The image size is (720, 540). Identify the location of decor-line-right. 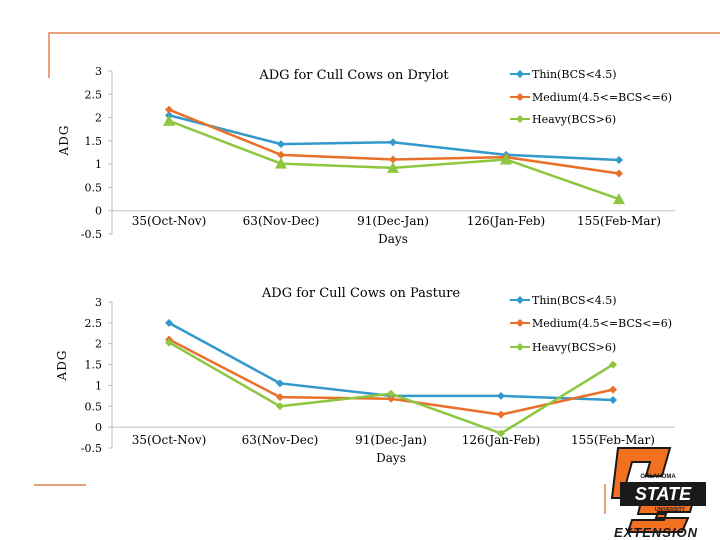
(605, 499).